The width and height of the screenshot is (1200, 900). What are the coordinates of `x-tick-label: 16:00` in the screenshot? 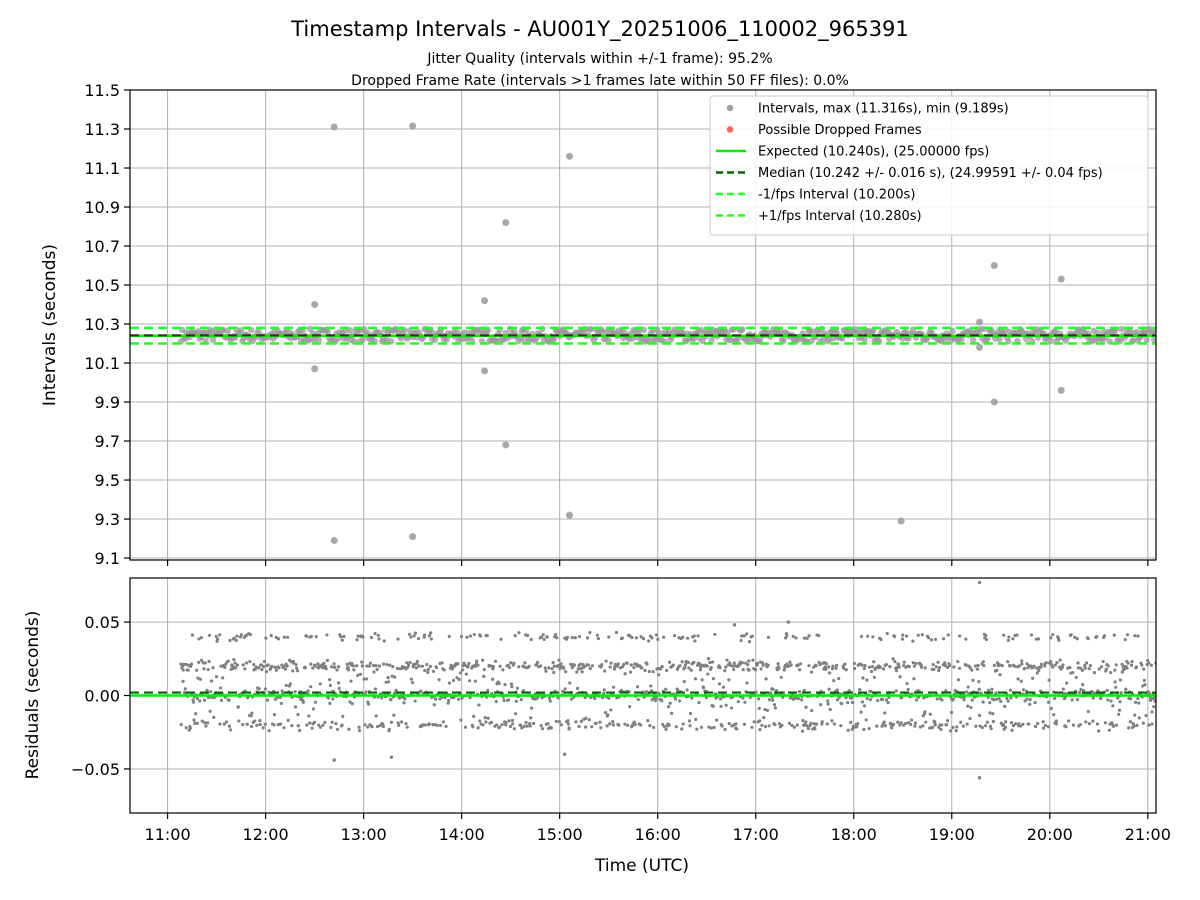 It's located at (658, 834).